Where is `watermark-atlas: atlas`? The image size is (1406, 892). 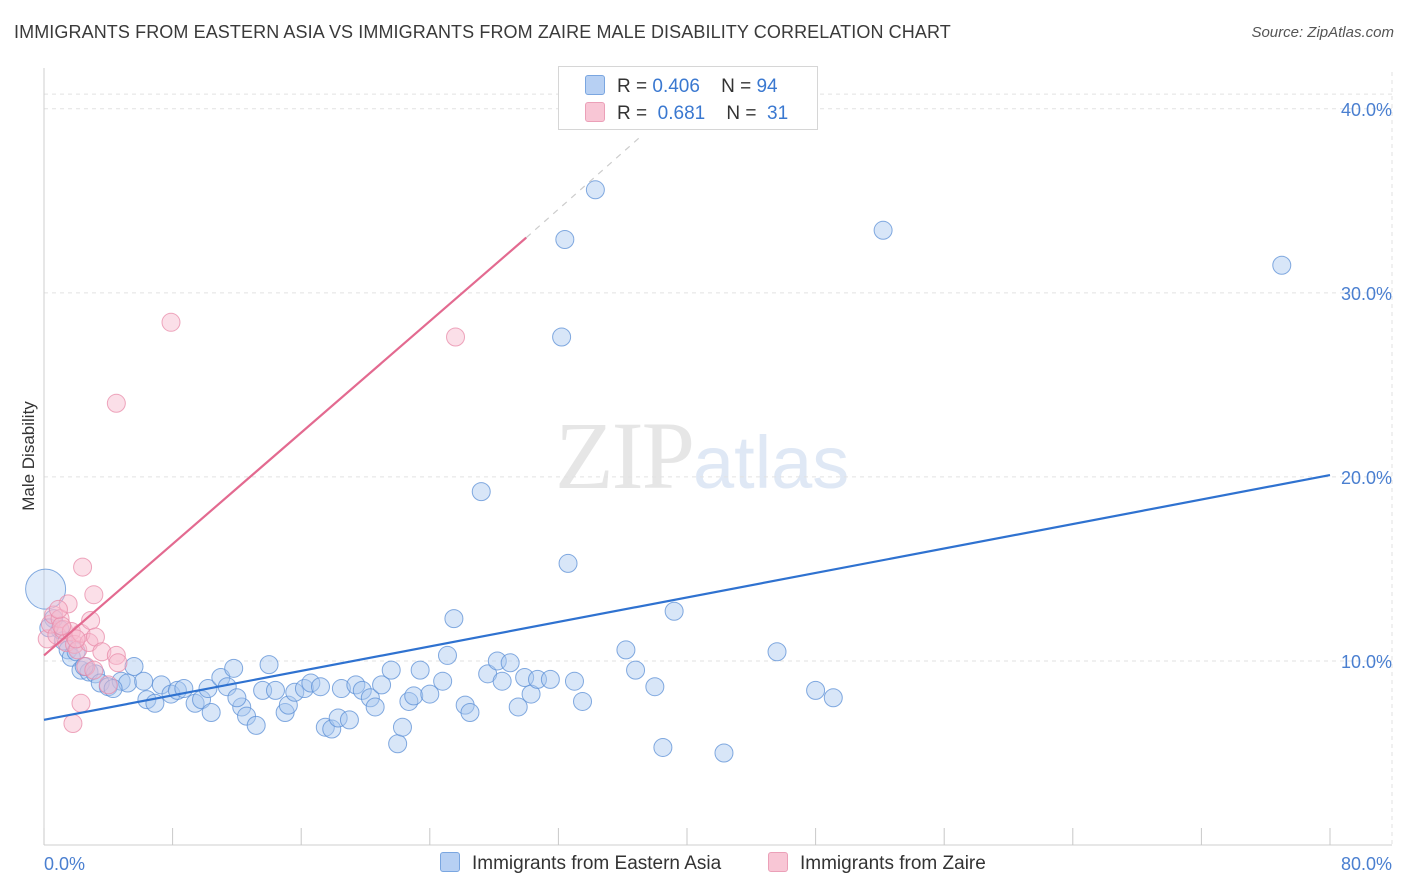 watermark-atlas: atlas is located at coordinates (771, 462).